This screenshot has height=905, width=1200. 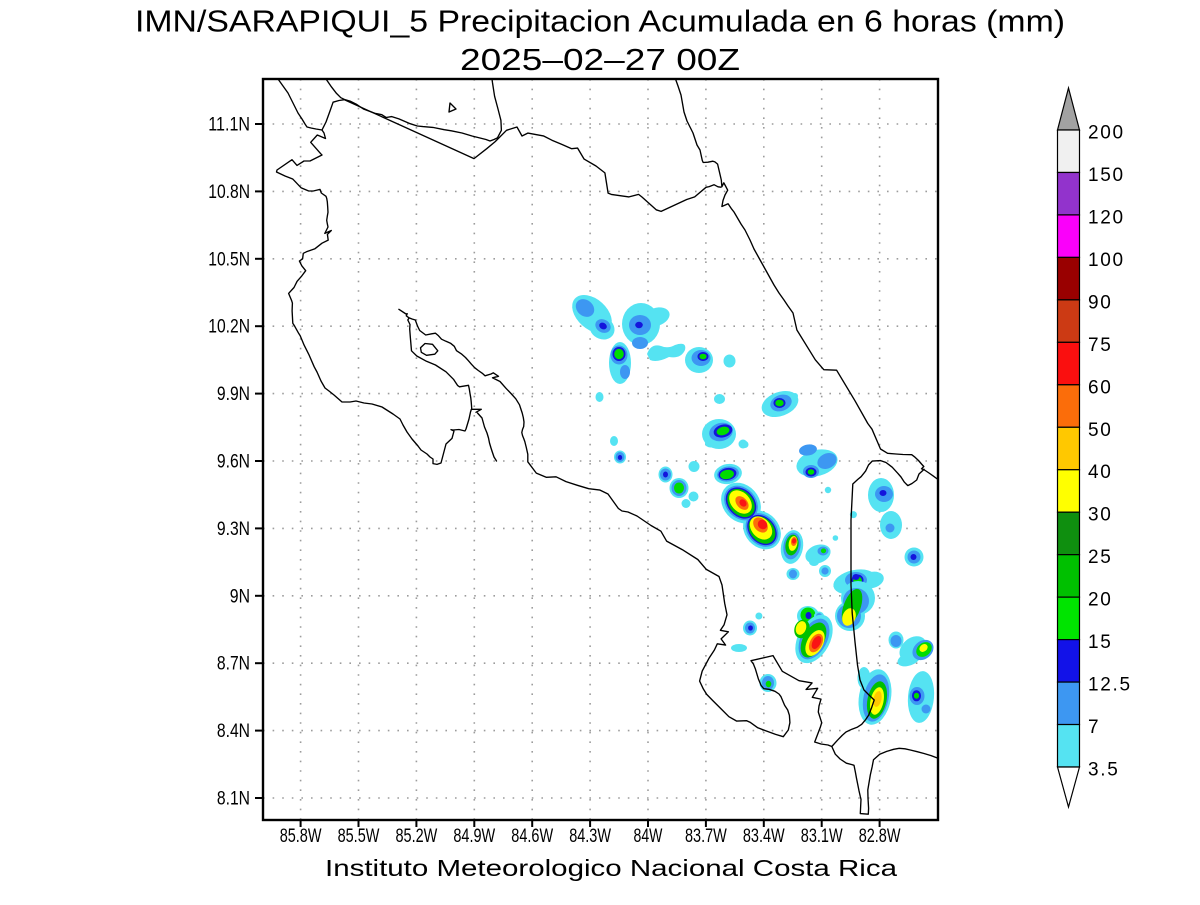 What do you see at coordinates (233, 799) in the screenshot?
I see `svg-text: 8.1N` at bounding box center [233, 799].